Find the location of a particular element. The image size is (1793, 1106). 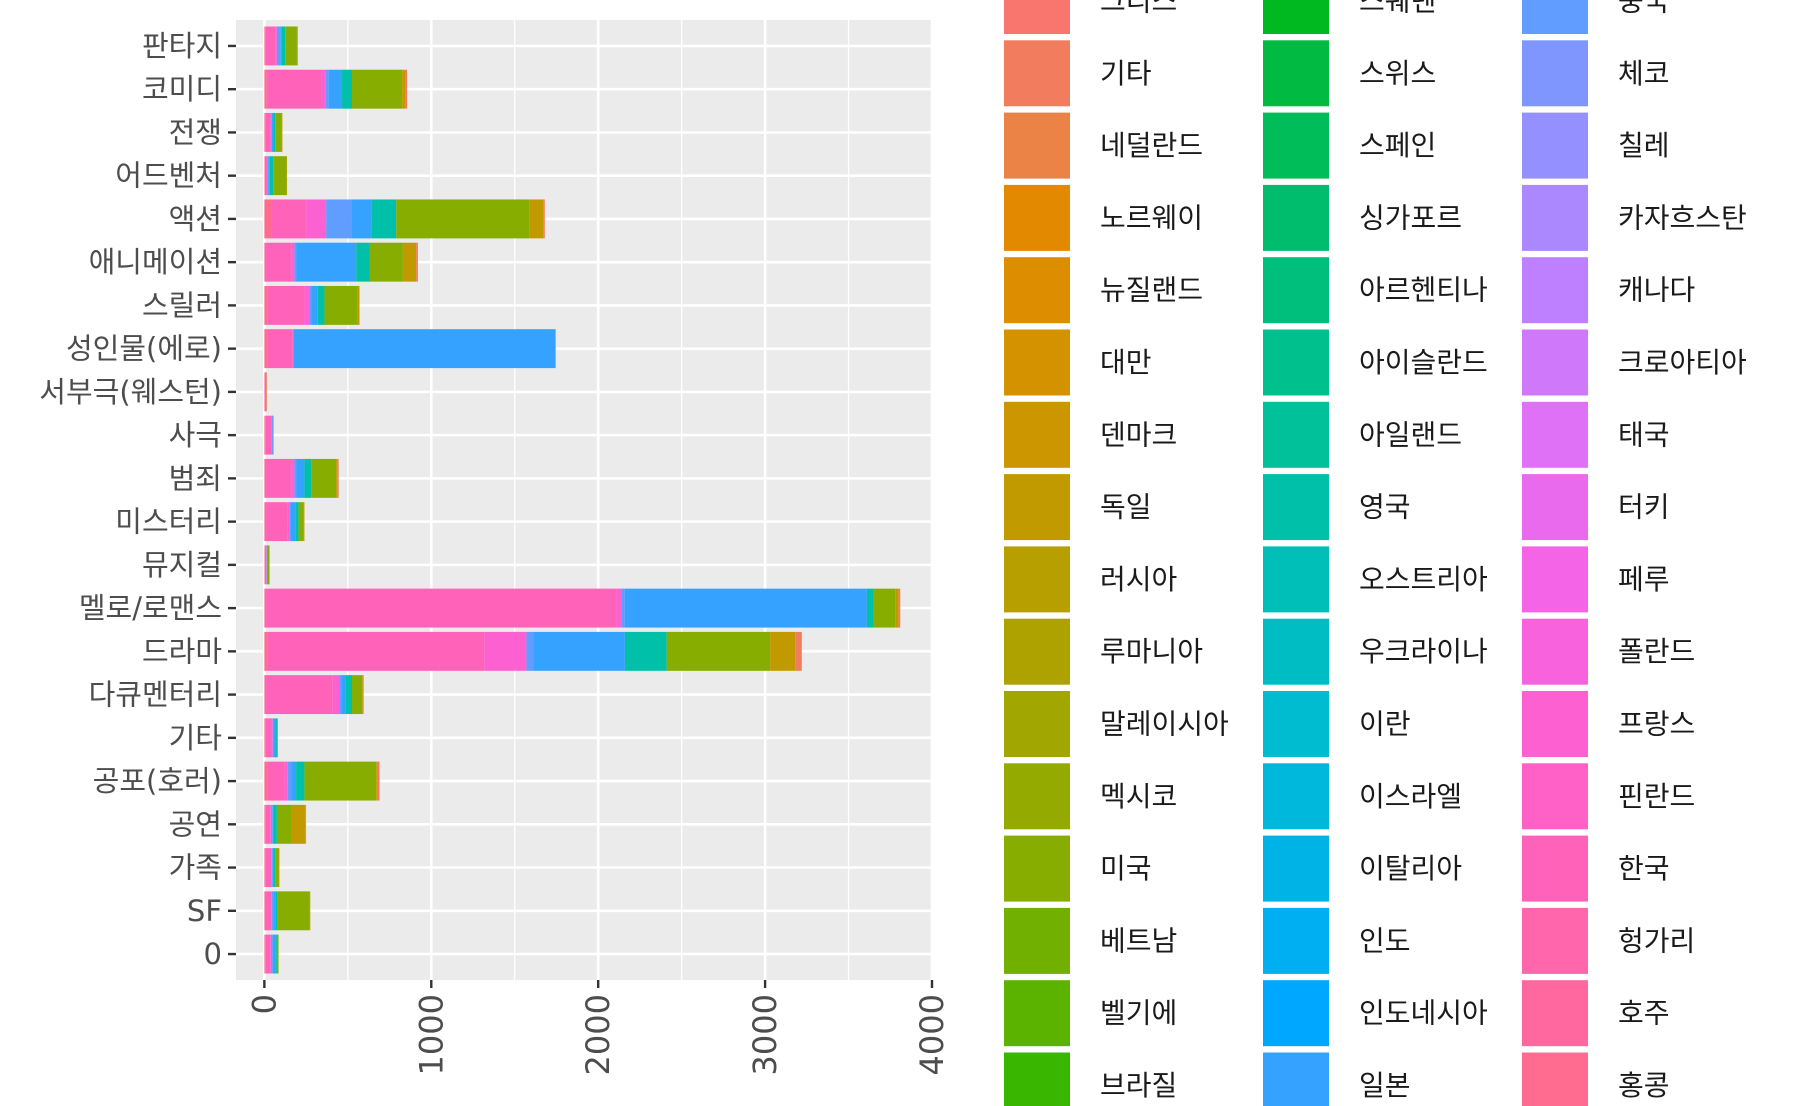

y-tick-label: 공포(호러) is located at coordinates (157, 781).